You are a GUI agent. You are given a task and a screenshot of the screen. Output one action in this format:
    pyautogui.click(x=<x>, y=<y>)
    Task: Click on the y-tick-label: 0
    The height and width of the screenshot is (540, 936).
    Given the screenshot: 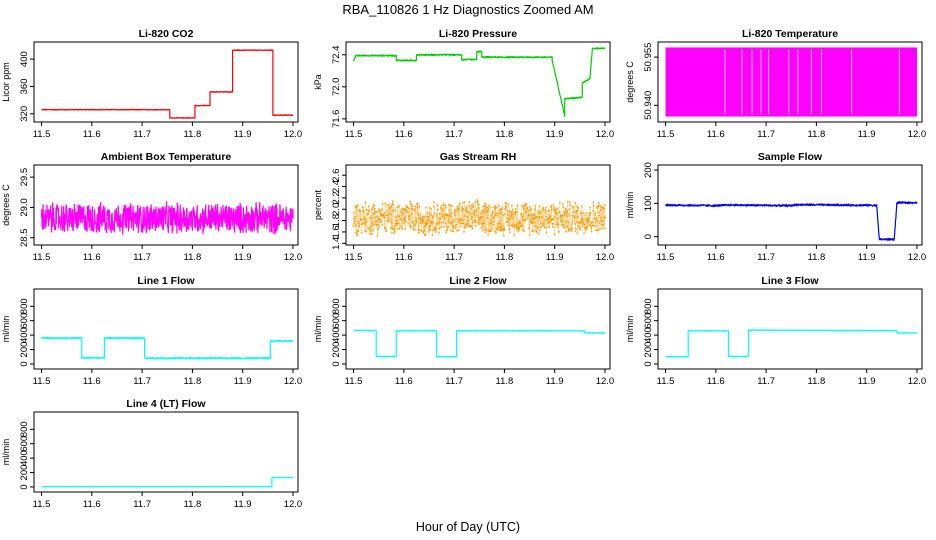 What is the action you would take?
    pyautogui.click(x=648, y=236)
    